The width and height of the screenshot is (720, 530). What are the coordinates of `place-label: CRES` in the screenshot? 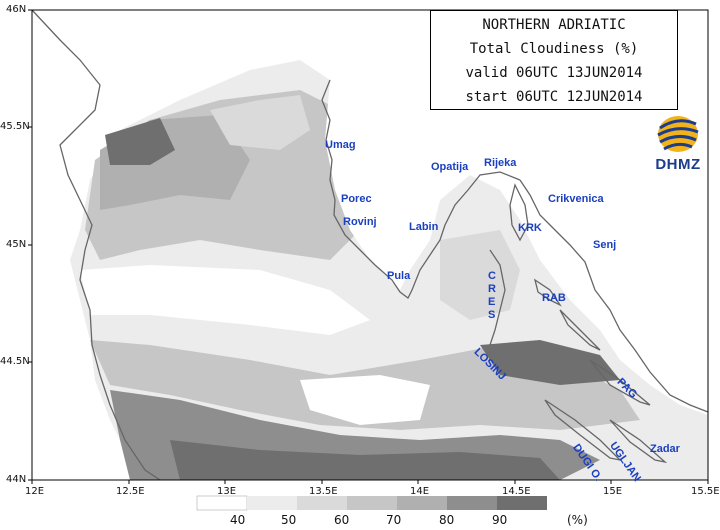 It's located at (492, 295).